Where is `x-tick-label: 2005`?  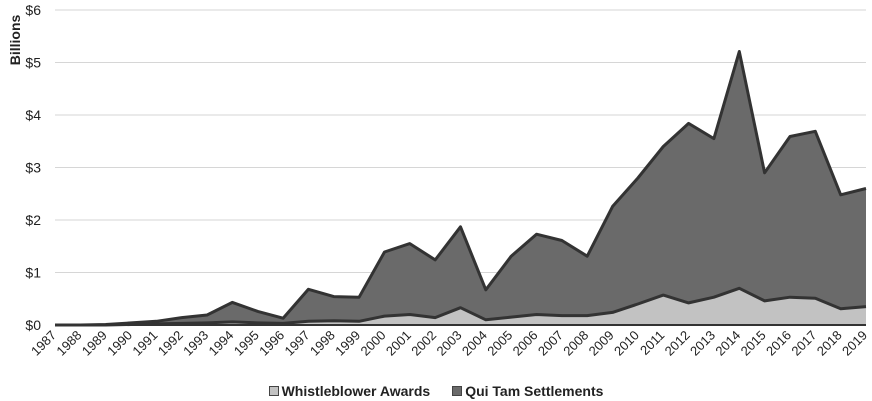 x-tick-label: 2005 is located at coordinates (499, 343).